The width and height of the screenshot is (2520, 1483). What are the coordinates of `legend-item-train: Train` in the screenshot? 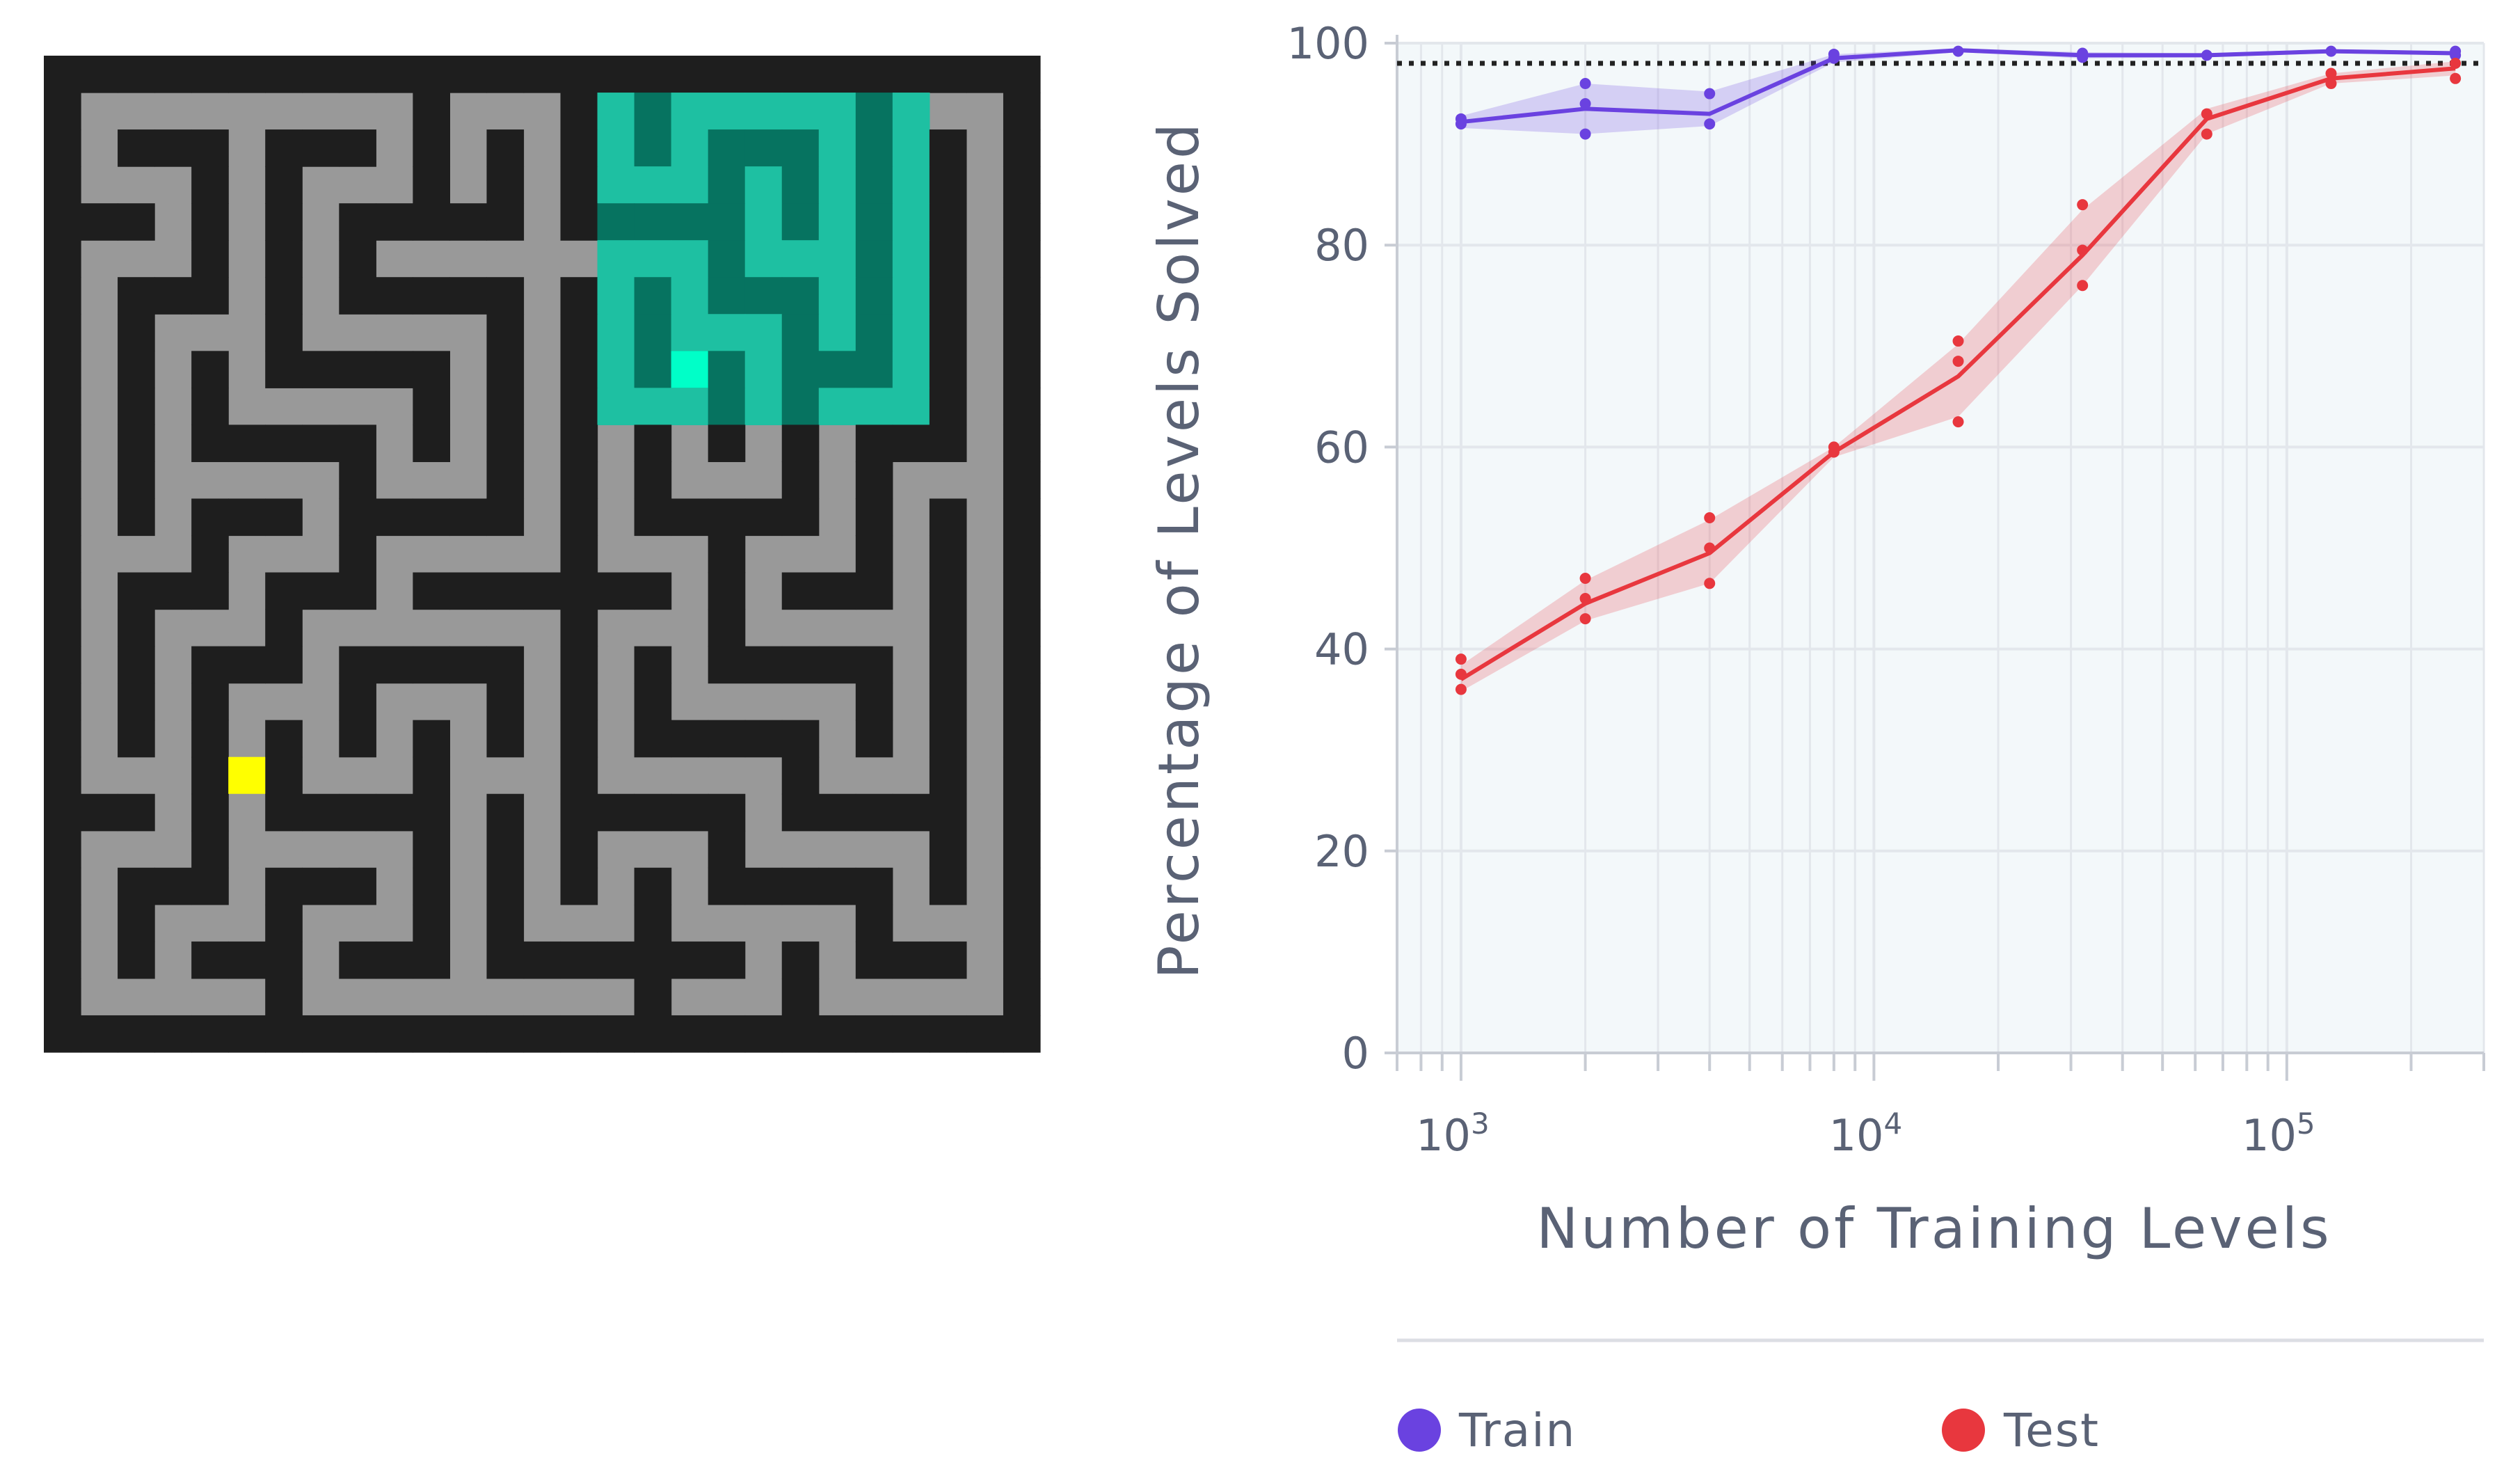 It's located at (1486, 1430).